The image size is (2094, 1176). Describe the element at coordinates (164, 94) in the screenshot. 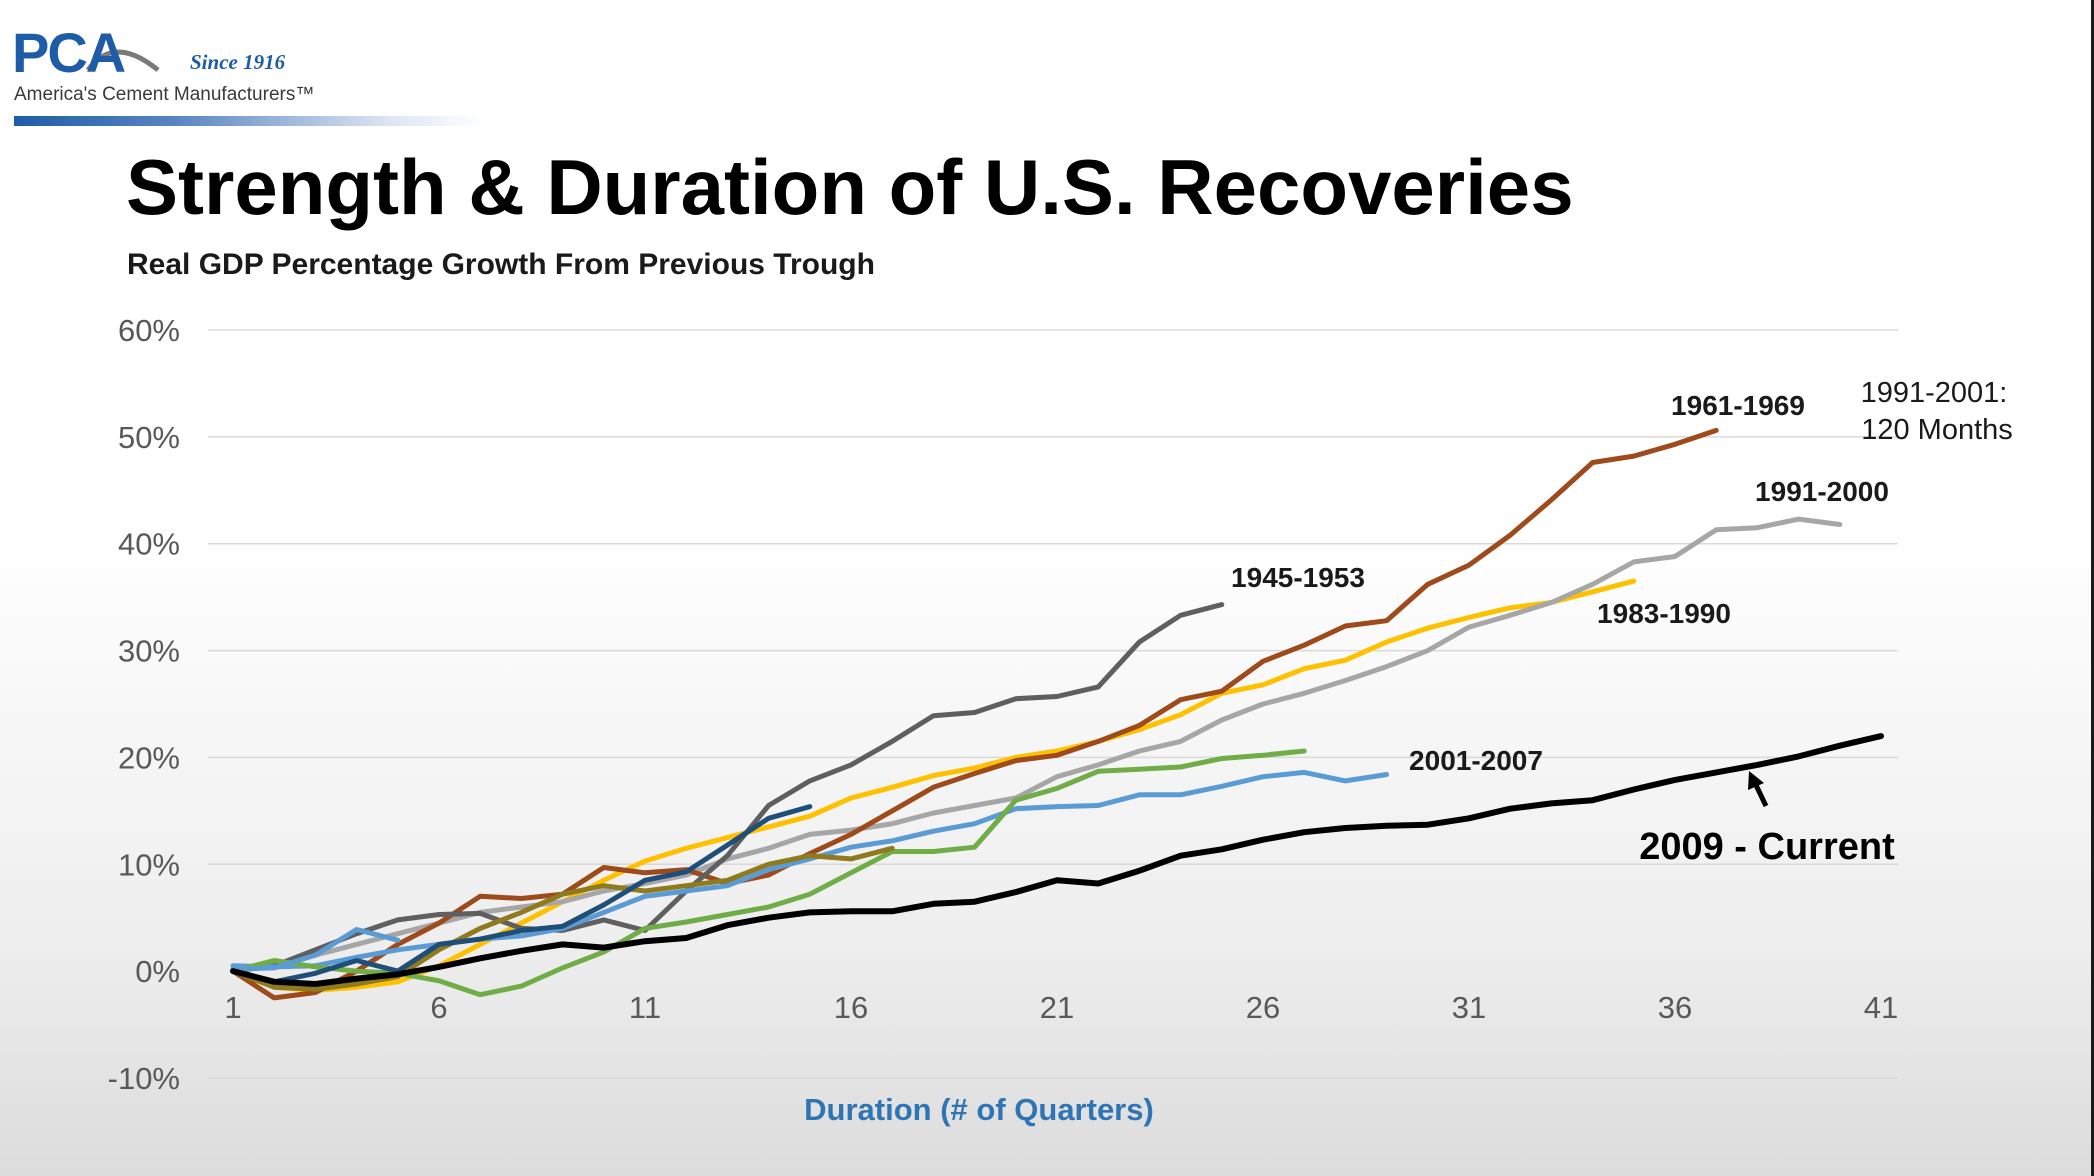

I see `logo-tagline: America's Cement Manufacturers™` at that location.